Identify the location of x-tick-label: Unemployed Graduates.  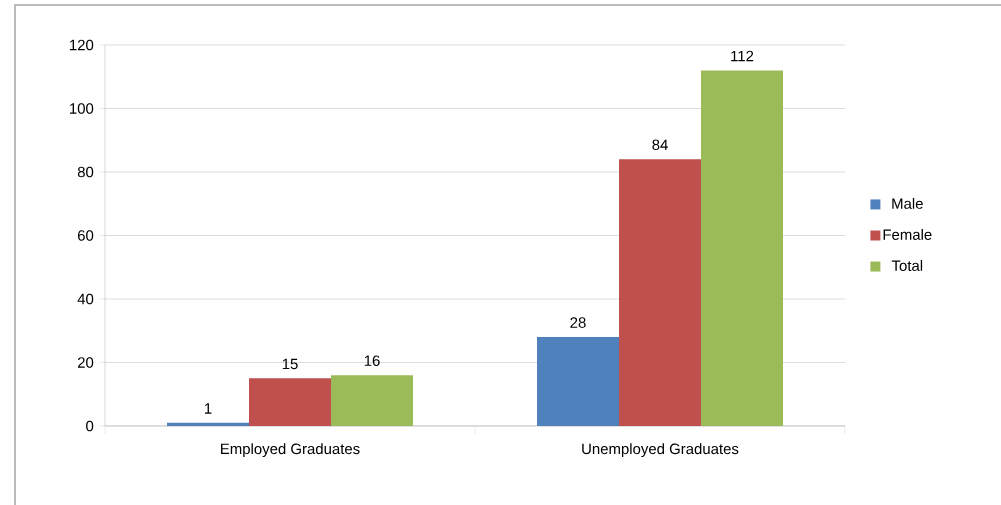
(660, 450).